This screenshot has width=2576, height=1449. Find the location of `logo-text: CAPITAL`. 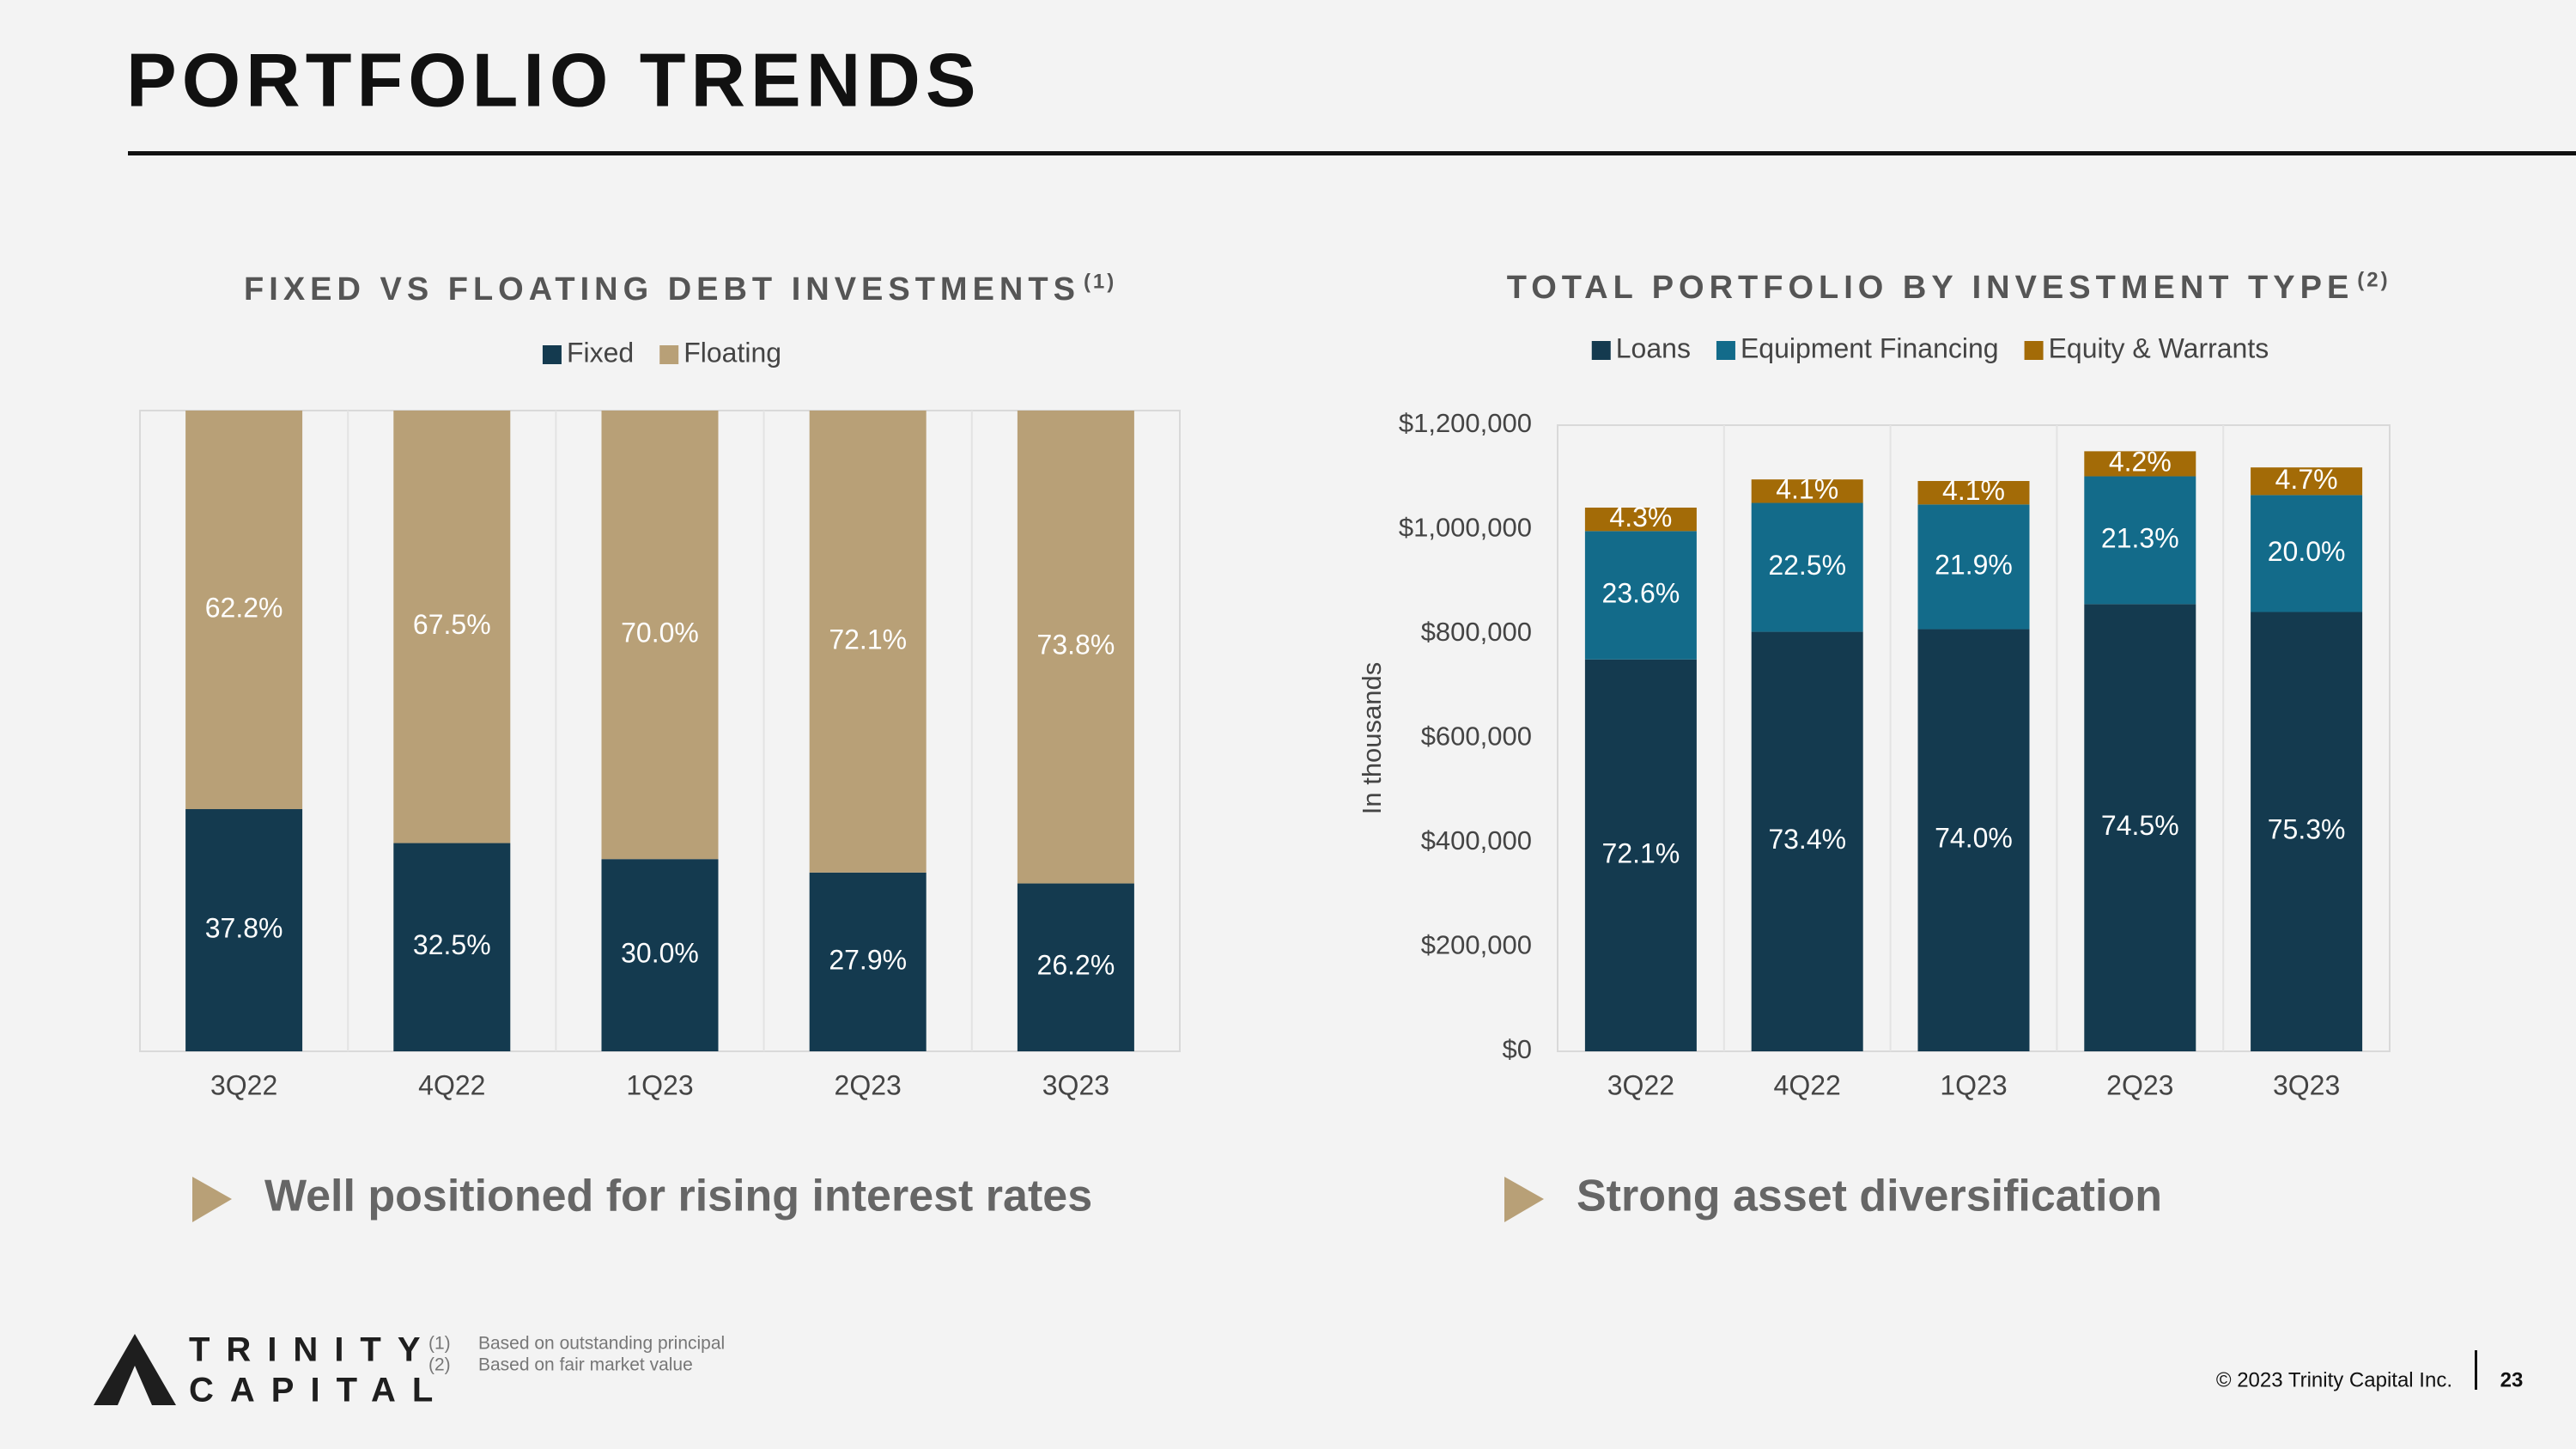

logo-text: CAPITAL is located at coordinates (319, 1390).